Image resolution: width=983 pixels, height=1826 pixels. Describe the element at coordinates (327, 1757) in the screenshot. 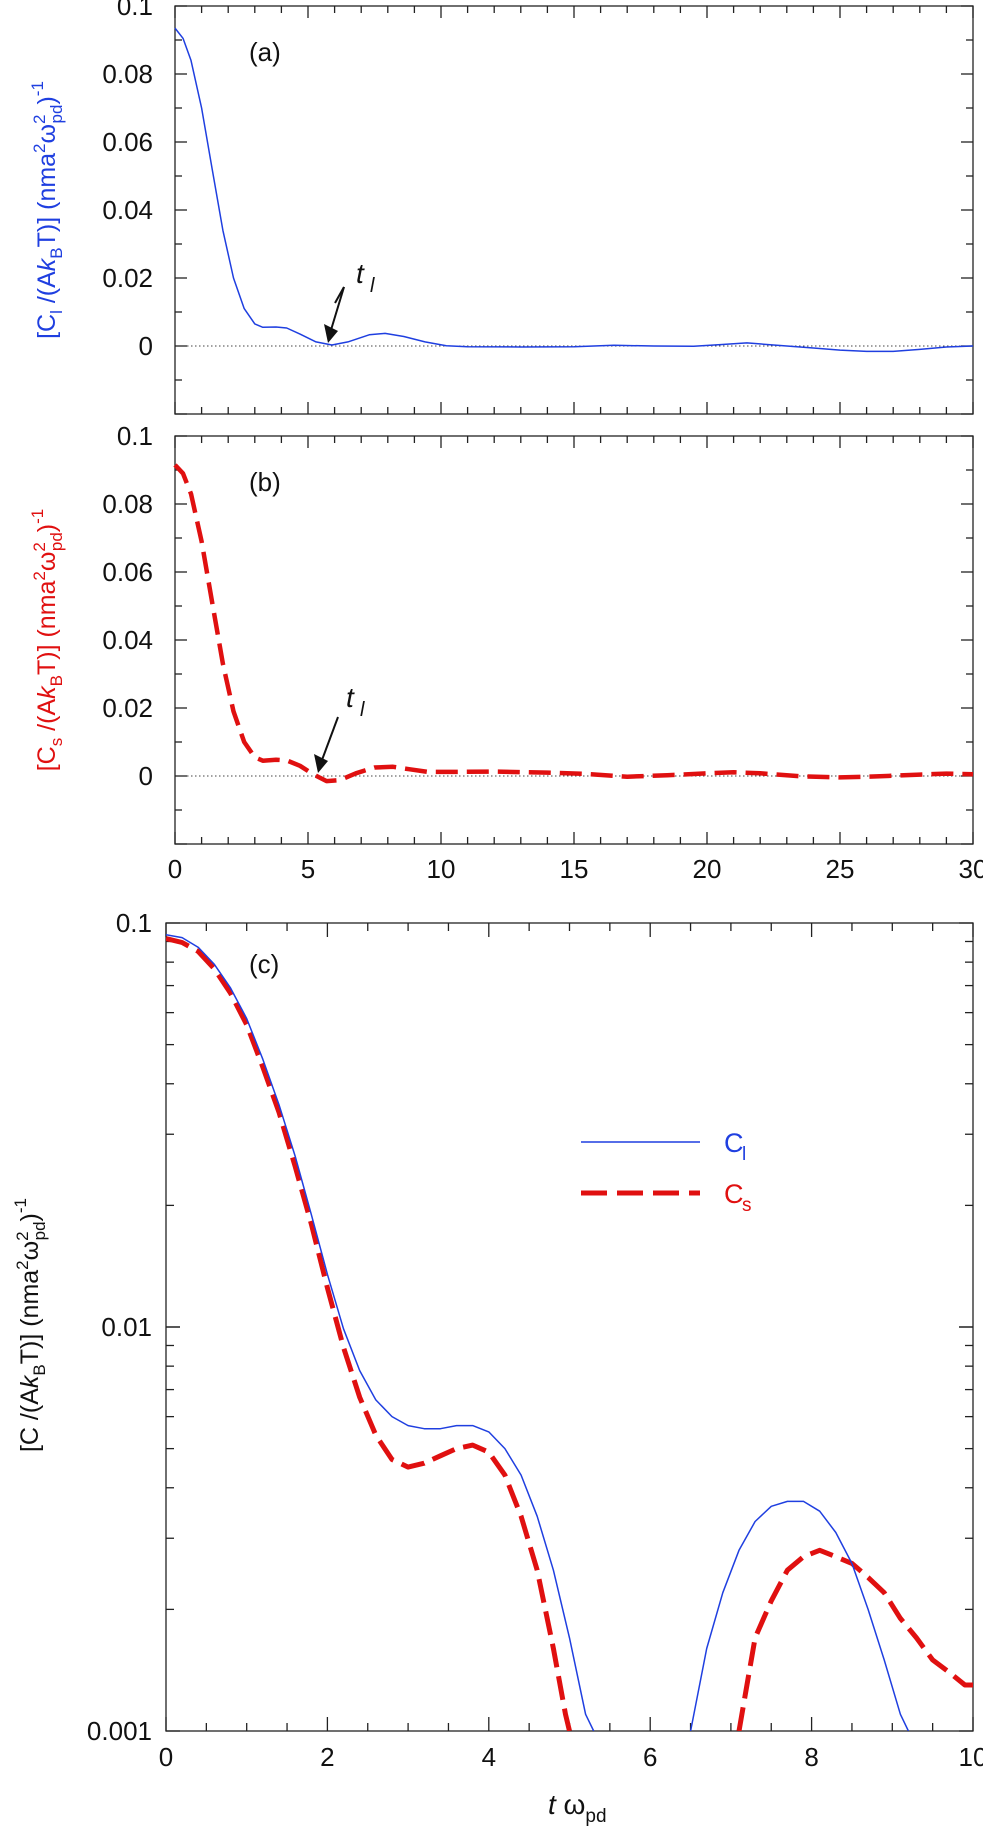

I see `panel-c-xtick-label: 2` at that location.